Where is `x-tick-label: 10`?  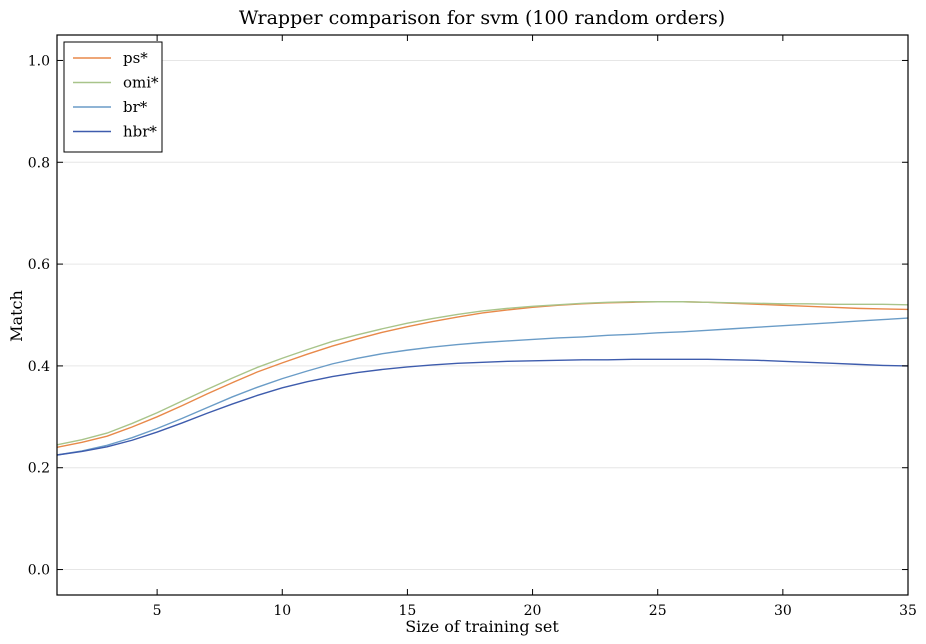 x-tick-label: 10 is located at coordinates (282, 611).